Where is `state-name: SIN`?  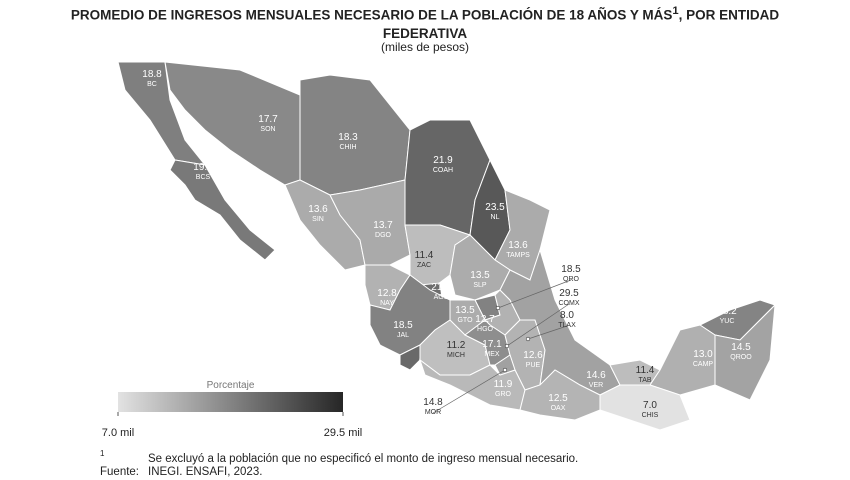
state-name: SIN is located at coordinates (318, 219).